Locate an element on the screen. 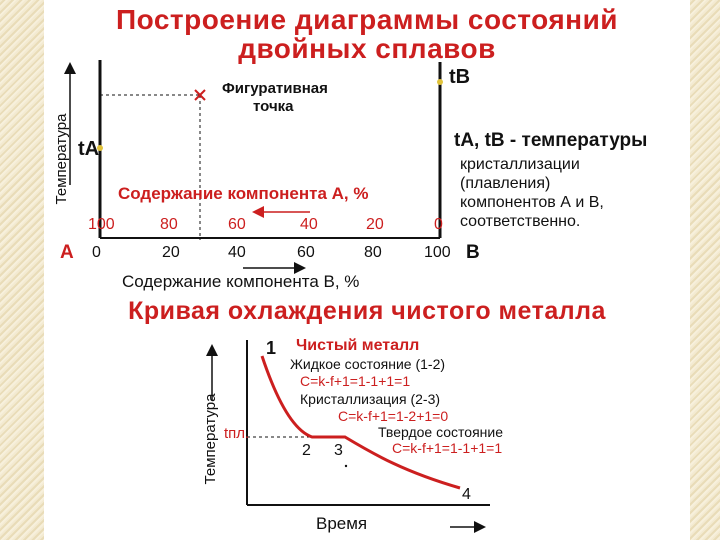  right-decorative-border is located at coordinates (705, 270).